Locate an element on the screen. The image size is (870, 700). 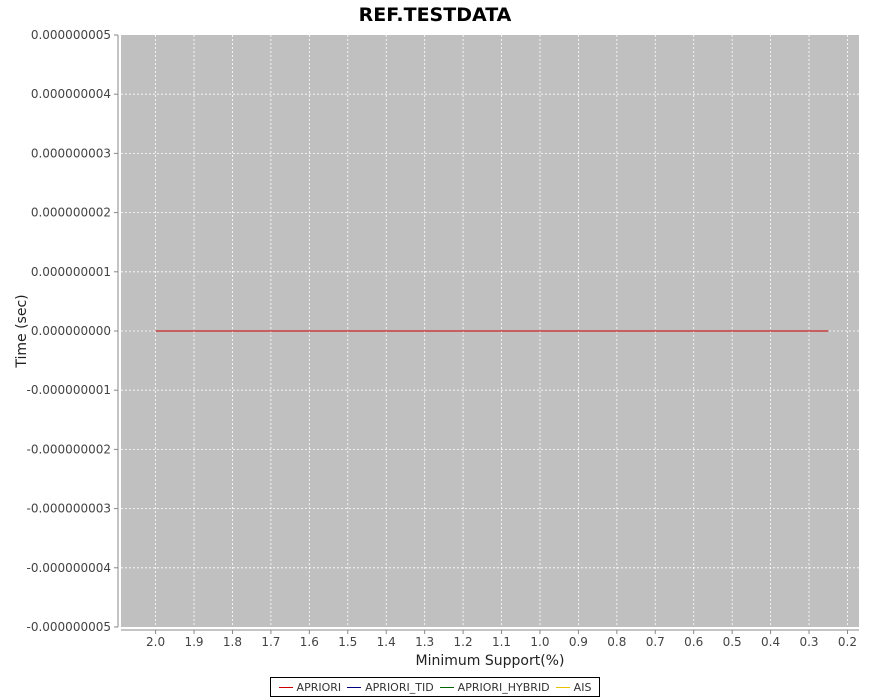
legend-item: APRIORI_HYBRID is located at coordinates (494, 687).